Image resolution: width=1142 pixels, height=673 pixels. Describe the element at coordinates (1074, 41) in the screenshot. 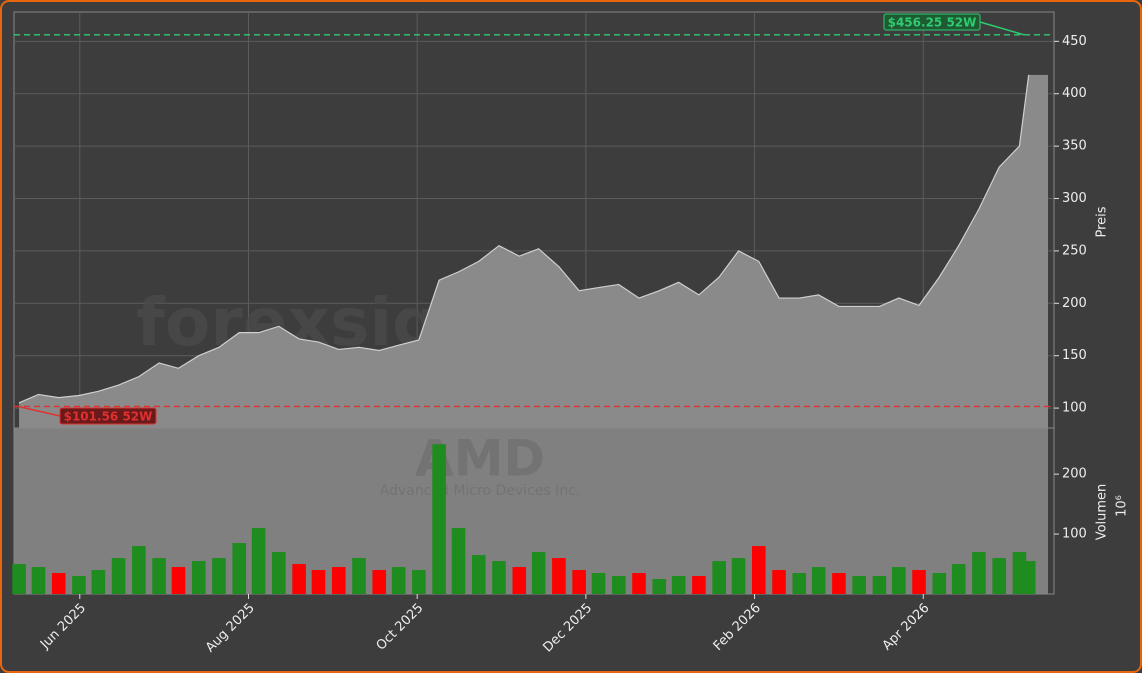

I see `y-tick-label: 450` at that location.